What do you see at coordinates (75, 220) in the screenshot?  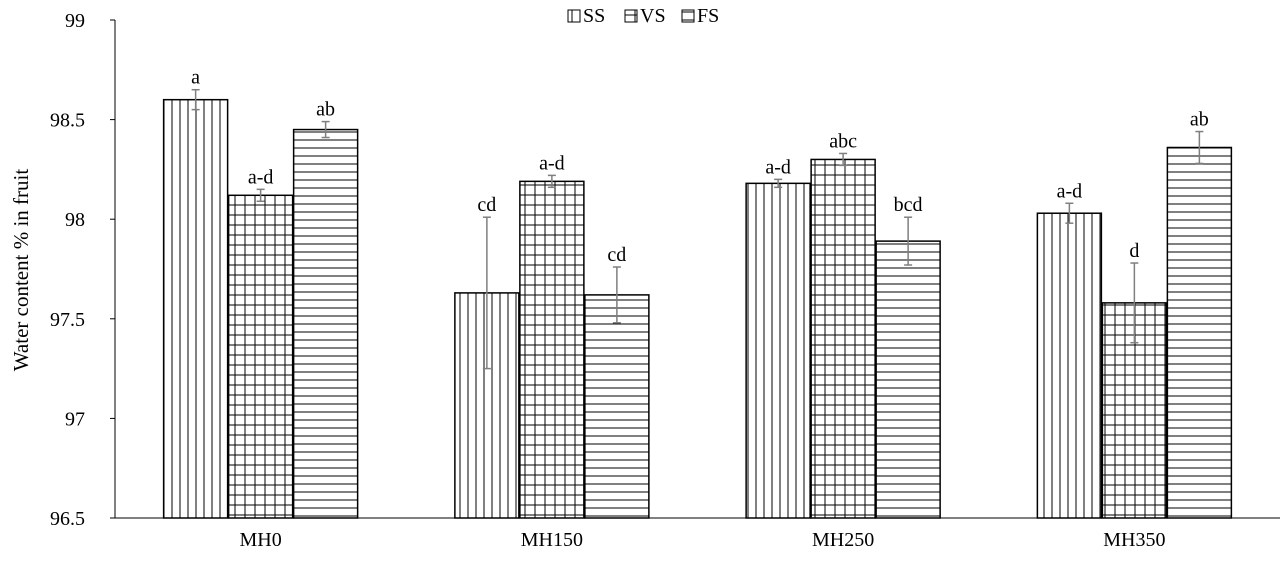 I see `y-tick-label: 98` at bounding box center [75, 220].